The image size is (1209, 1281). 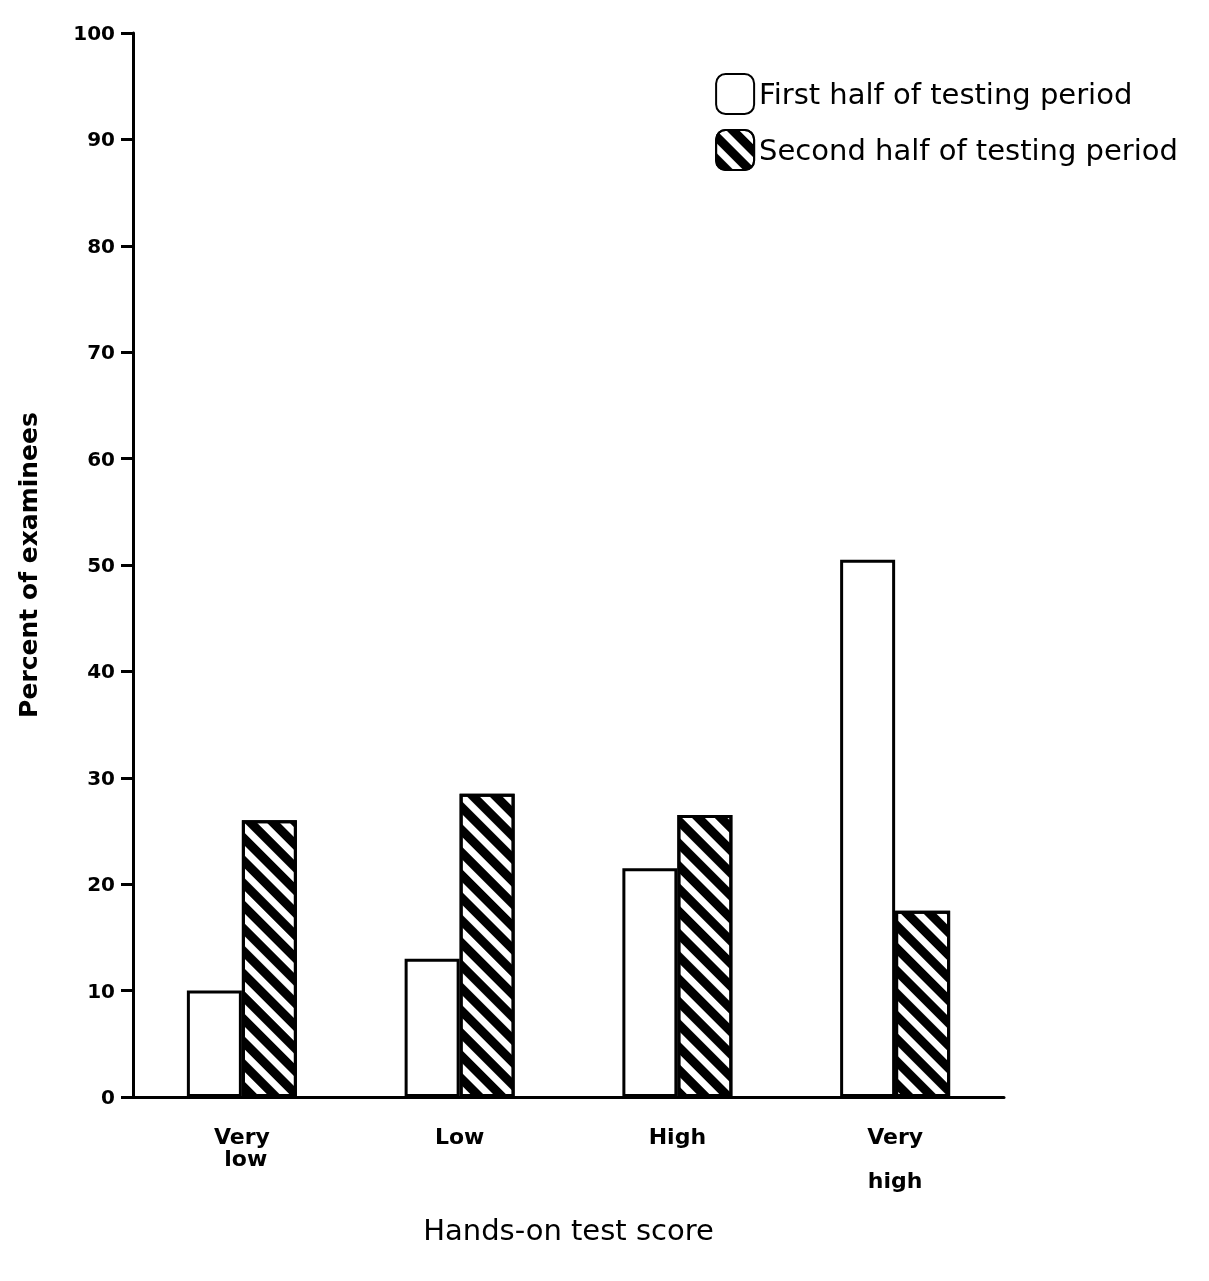 I want to click on y-tick-label: 50, so click(x=101, y=565).